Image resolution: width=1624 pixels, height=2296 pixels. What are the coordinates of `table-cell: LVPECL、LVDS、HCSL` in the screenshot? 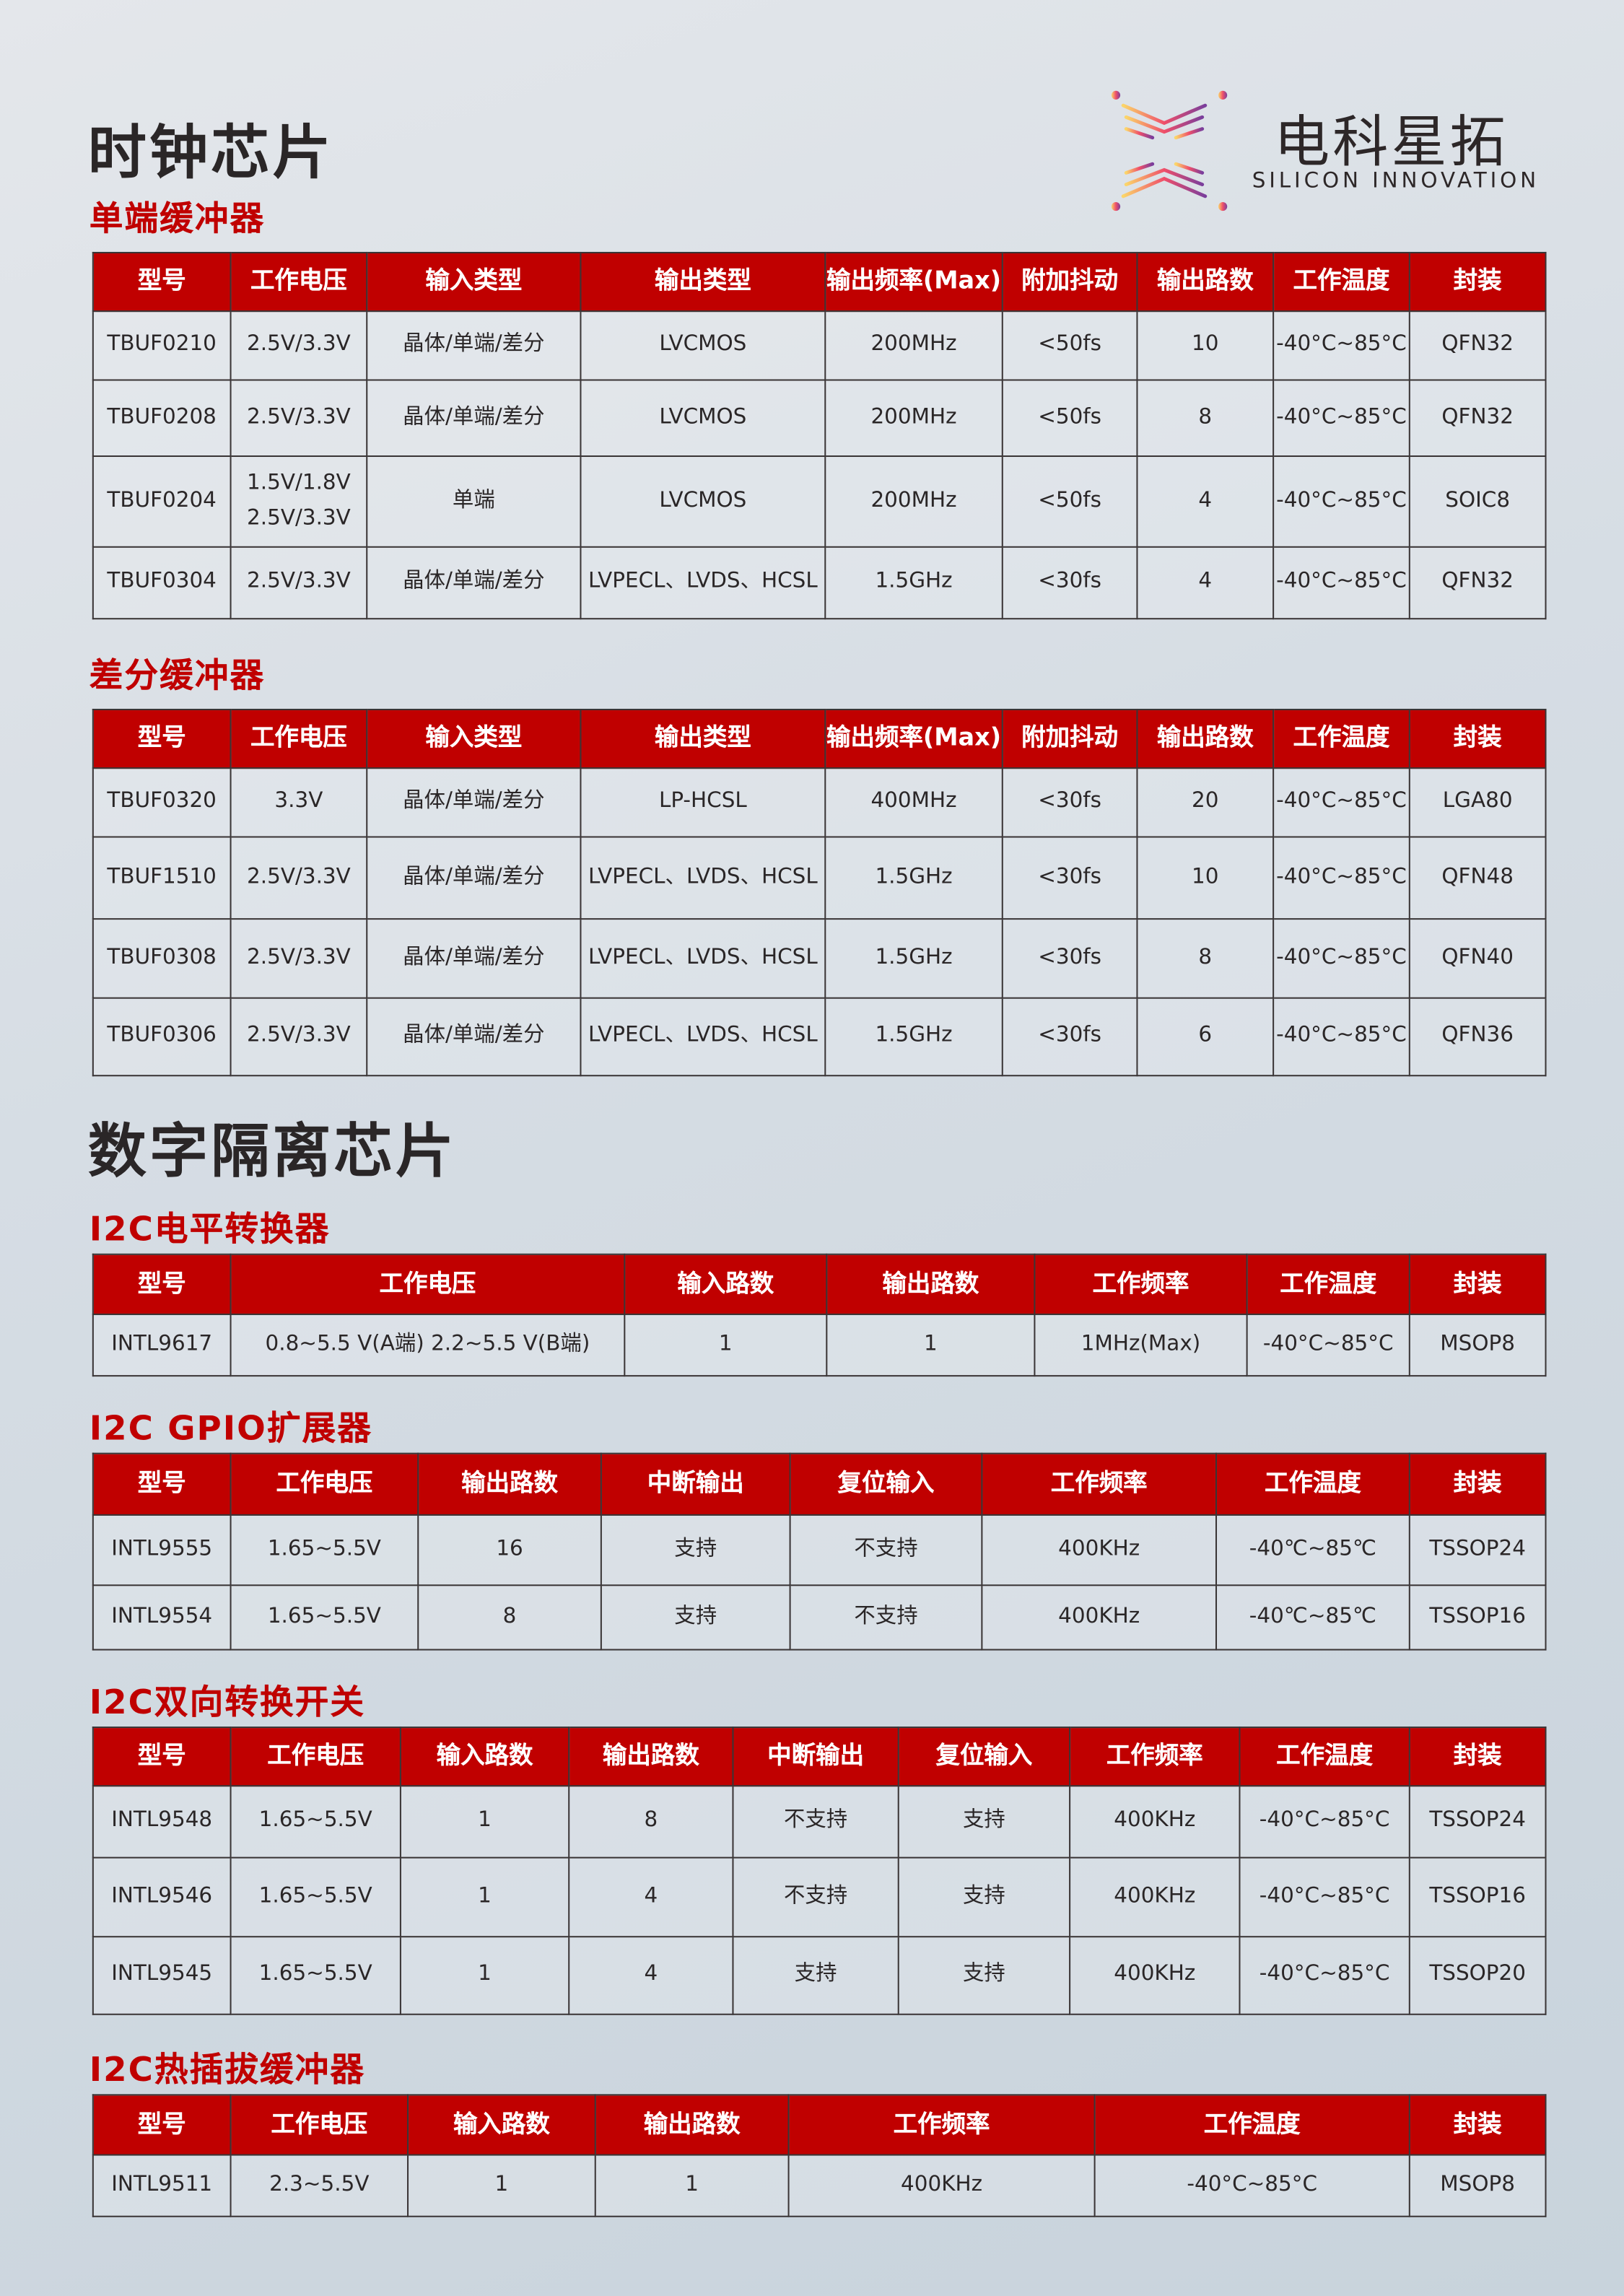 It's located at (703, 583).